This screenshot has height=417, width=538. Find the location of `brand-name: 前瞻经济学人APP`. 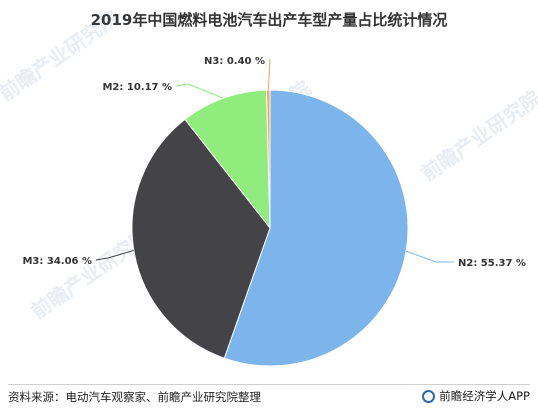

brand-name: 前瞻经济学人APP is located at coordinates (484, 396).